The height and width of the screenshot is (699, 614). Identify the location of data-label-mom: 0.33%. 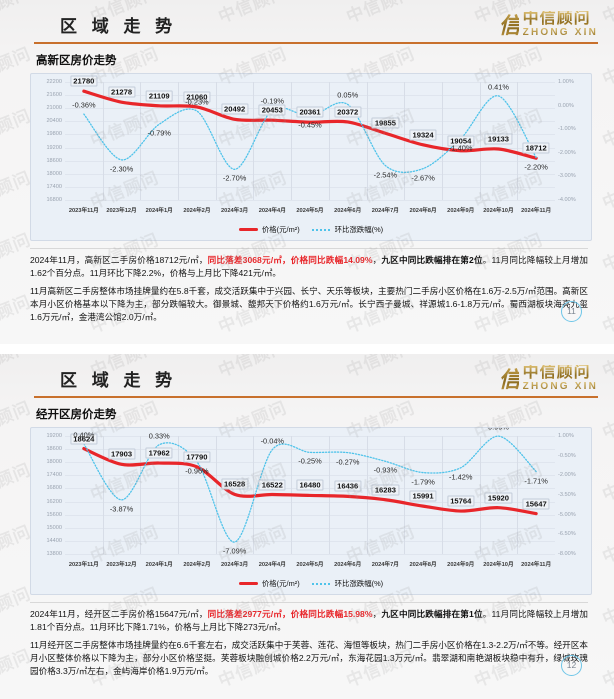
(159, 436).